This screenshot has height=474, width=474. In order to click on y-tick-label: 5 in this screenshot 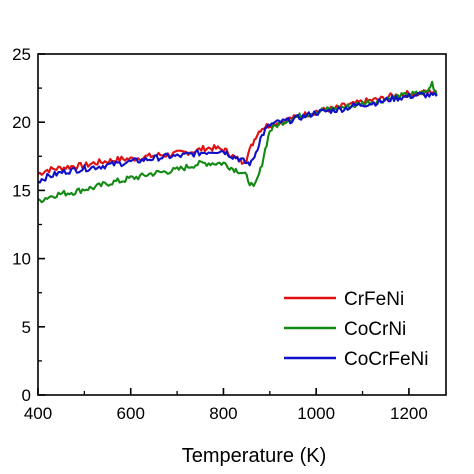, I will do `click(26, 327)`.